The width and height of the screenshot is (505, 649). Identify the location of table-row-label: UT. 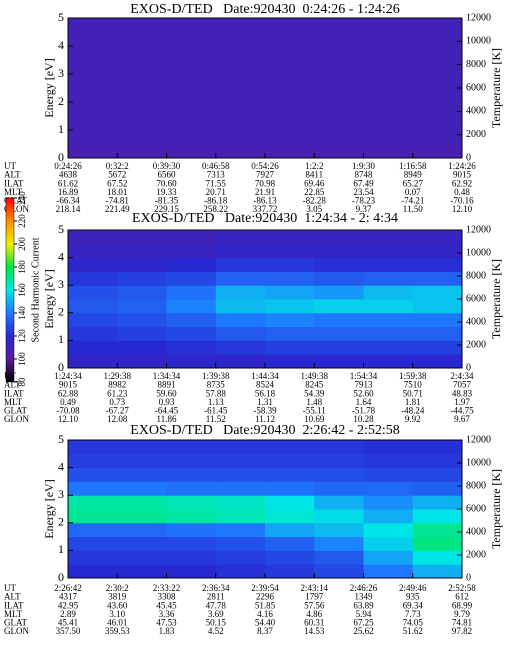
(10, 166).